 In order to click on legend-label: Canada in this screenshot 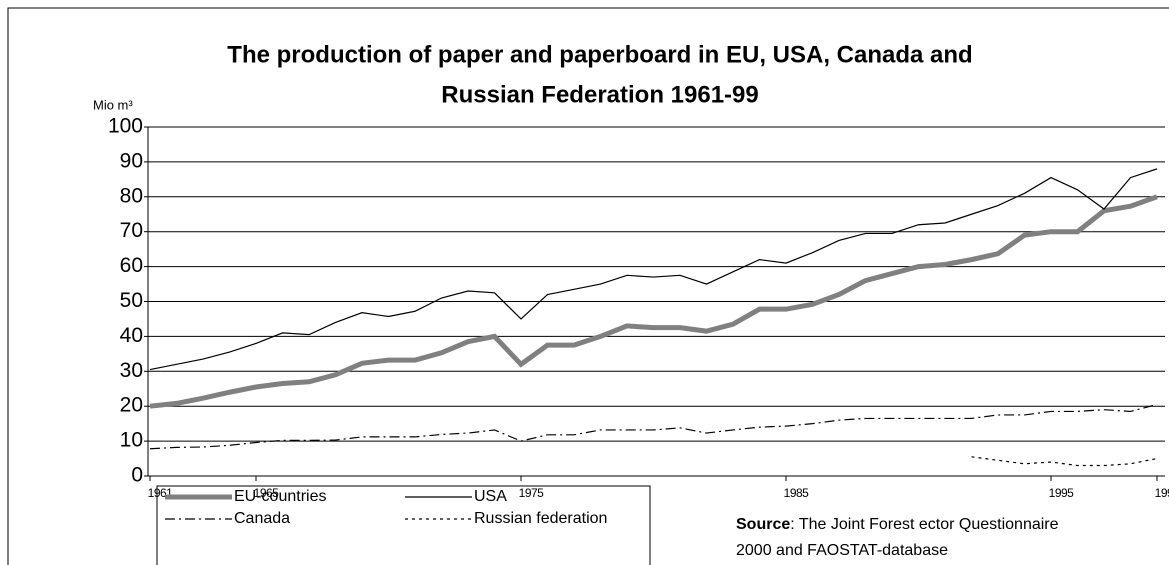, I will do `click(262, 518)`.